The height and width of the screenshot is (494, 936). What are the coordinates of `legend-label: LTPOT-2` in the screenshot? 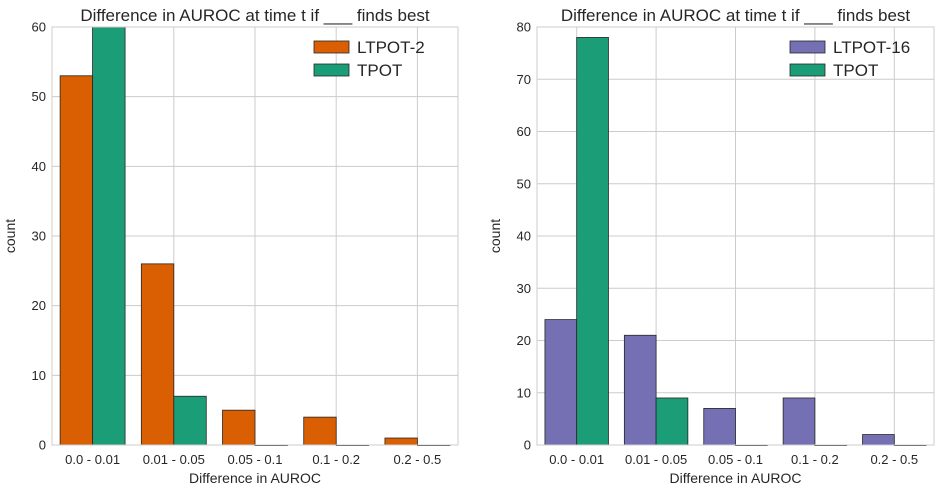 It's located at (391, 47).